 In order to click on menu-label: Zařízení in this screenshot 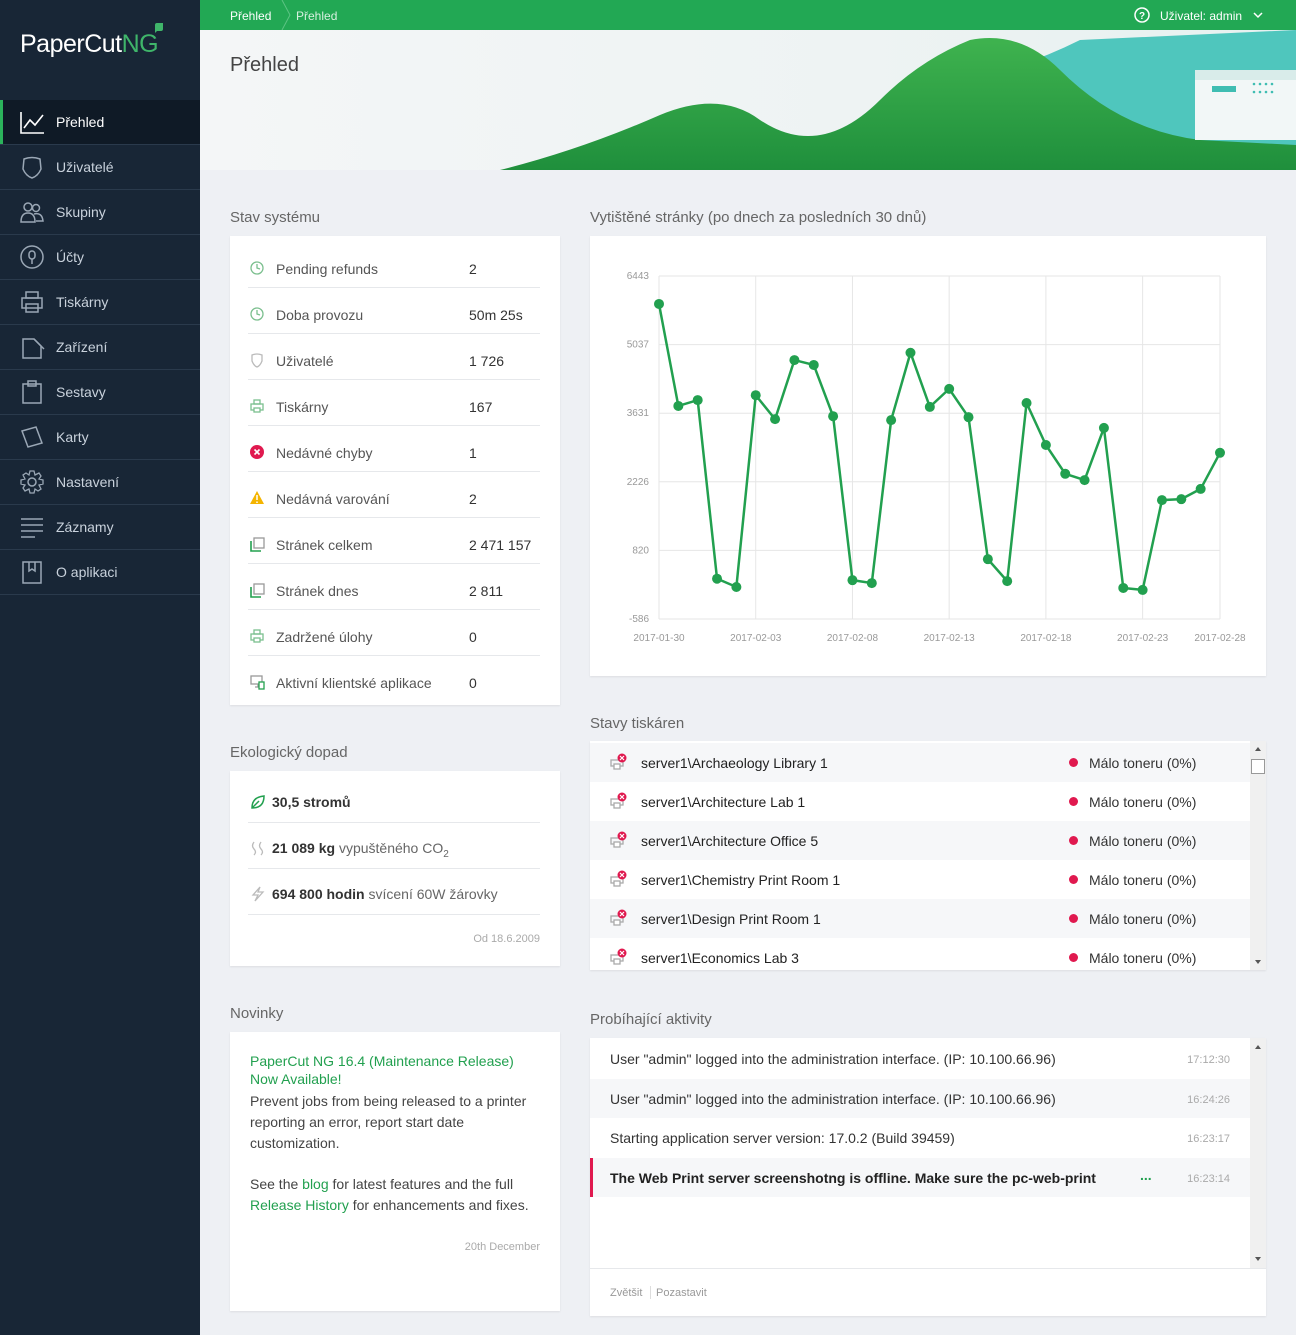, I will do `click(82, 347)`.